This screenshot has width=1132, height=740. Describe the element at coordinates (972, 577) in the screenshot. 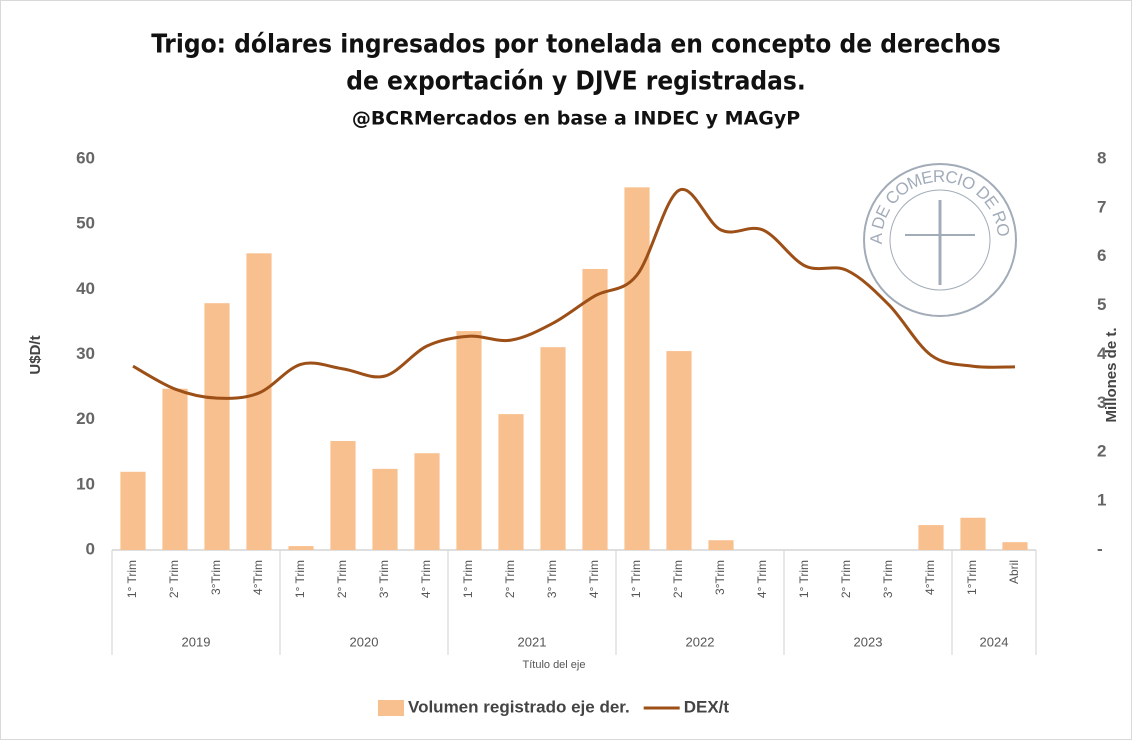

I see `x-tick-label: 1°Trim` at that location.